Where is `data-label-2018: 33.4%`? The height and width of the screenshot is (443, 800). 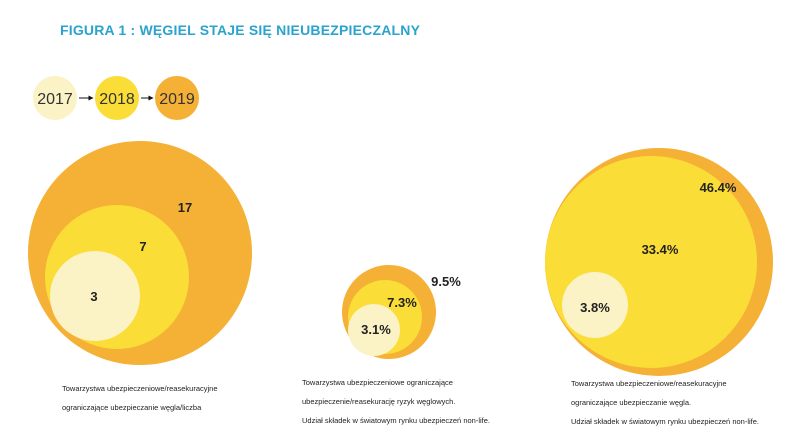
data-label-2018: 33.4% is located at coordinates (660, 249).